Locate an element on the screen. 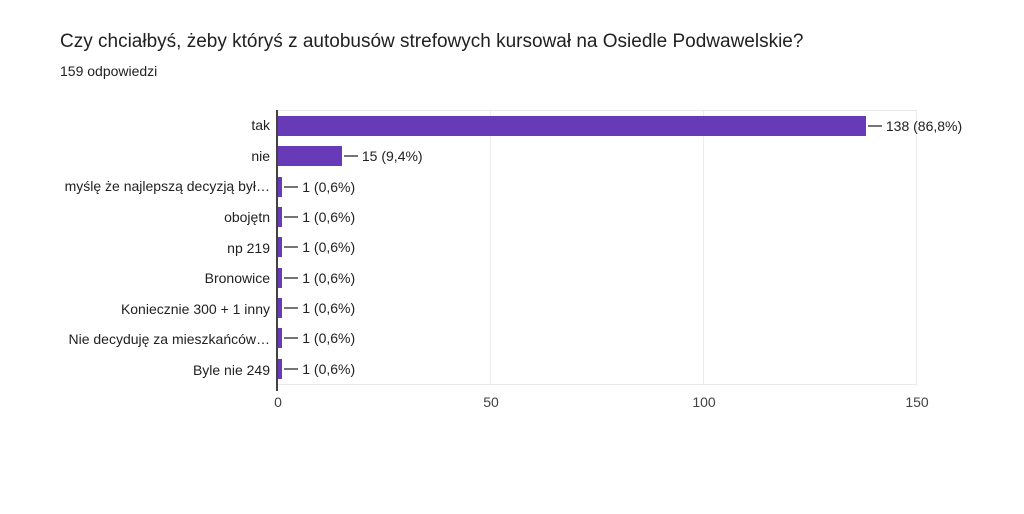 This screenshot has height=514, width=1024. x-tick-label: 150 is located at coordinates (917, 402).